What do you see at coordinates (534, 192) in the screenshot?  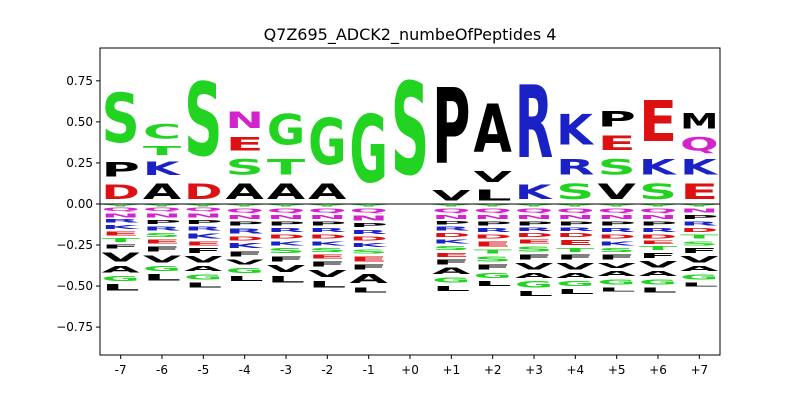 I see `logo-letter-k-pos-+3: K` at bounding box center [534, 192].